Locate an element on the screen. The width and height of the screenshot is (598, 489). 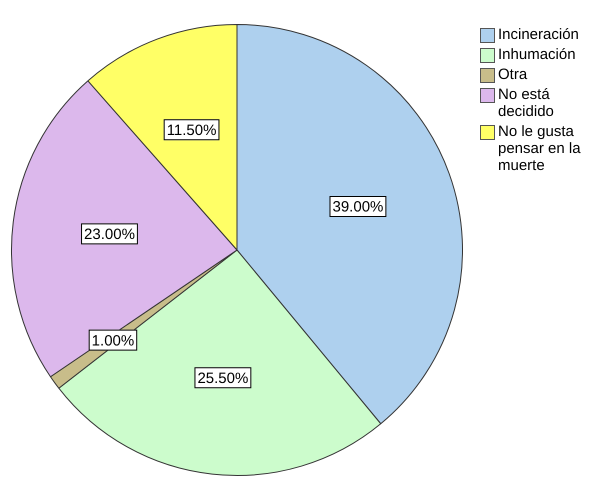
data-label: 11.50% is located at coordinates (191, 130).